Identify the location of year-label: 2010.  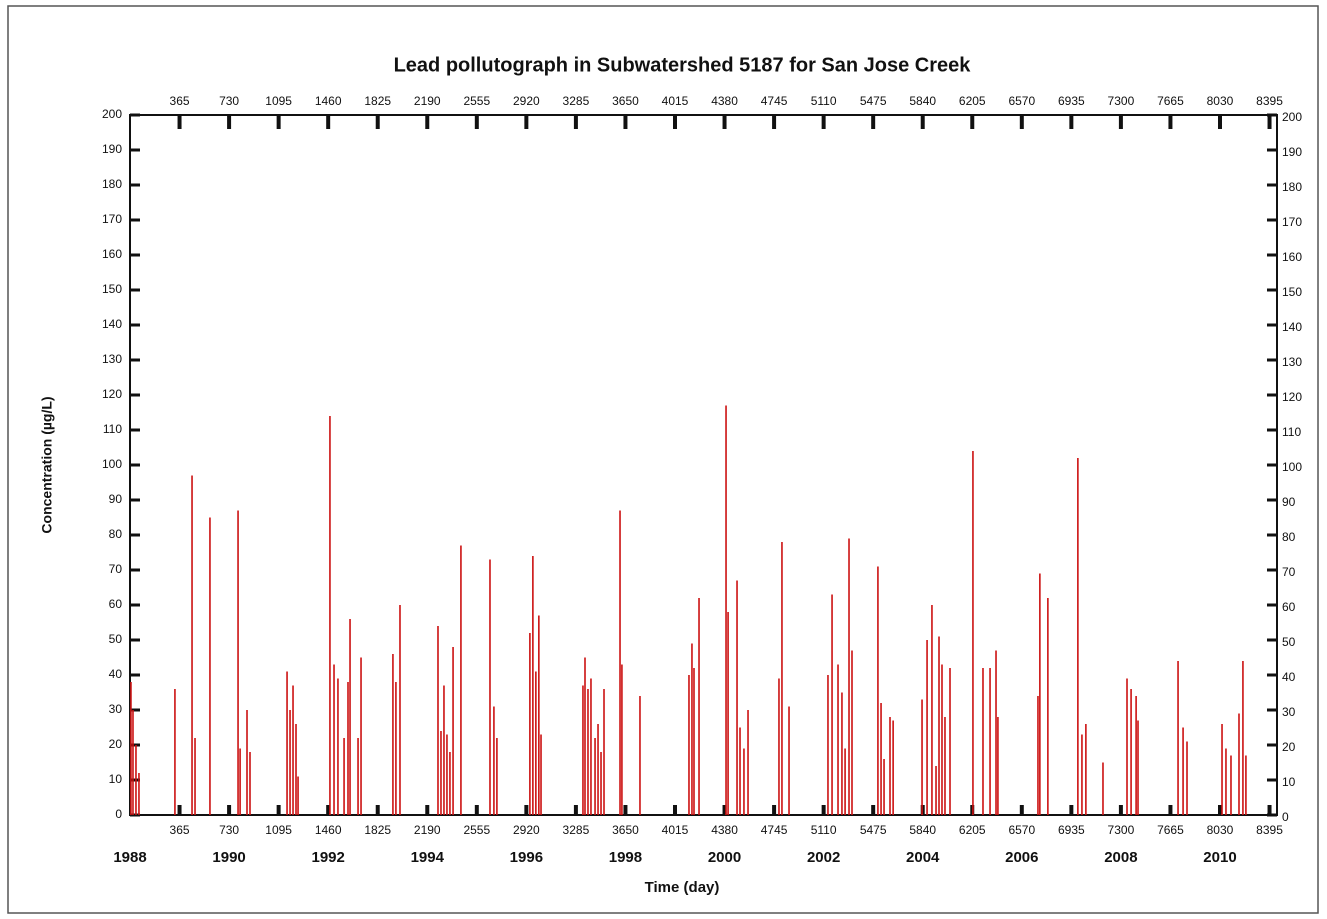
(1219, 857).